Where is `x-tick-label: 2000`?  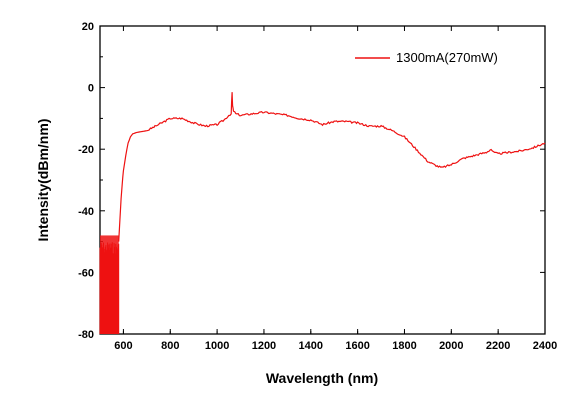
x-tick-label: 2000 is located at coordinates (451, 346).